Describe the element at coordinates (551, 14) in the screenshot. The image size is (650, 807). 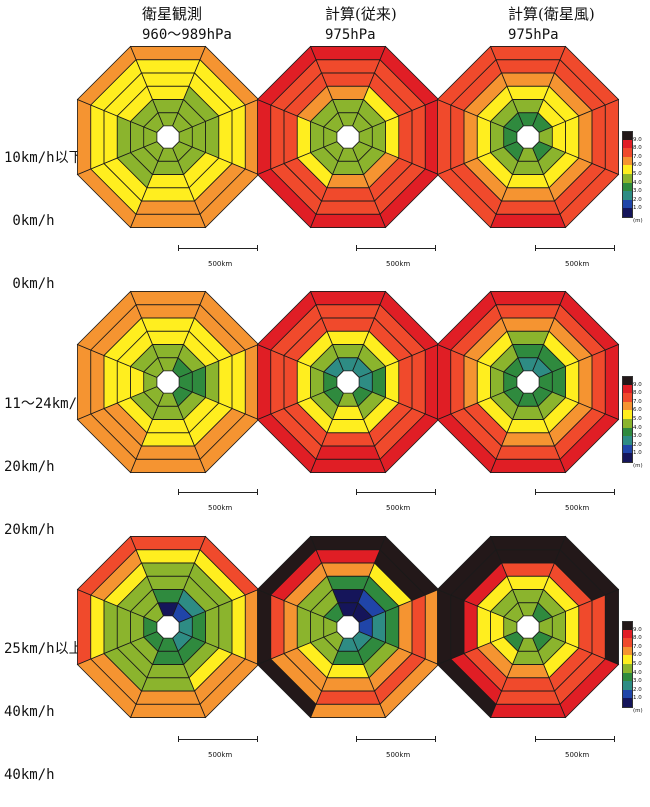
I see `column-title: 計算(衛星風)` at that location.